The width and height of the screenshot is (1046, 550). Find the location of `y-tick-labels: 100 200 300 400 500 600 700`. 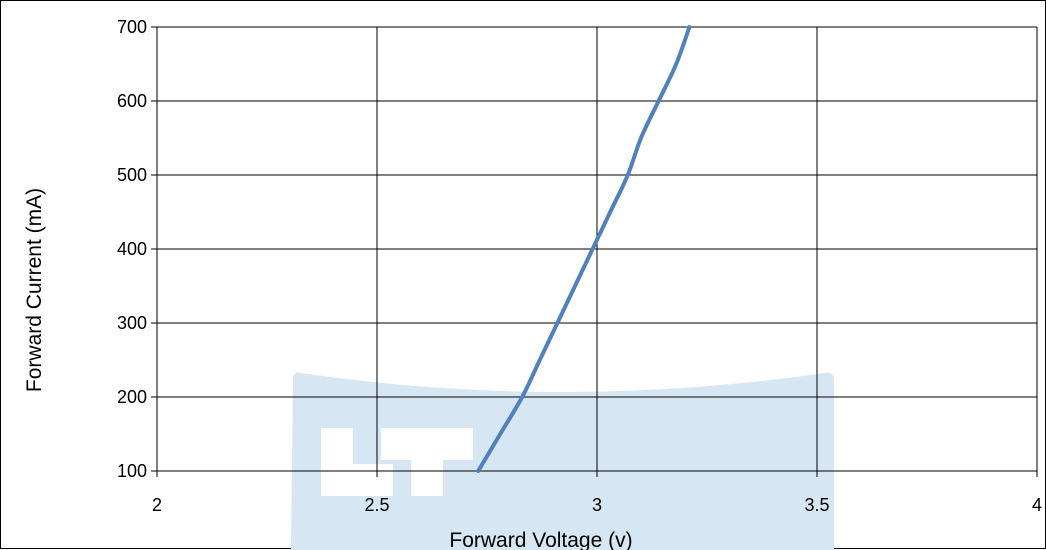

y-tick-labels: 100 200 300 400 500 600 700 is located at coordinates (132, 249).